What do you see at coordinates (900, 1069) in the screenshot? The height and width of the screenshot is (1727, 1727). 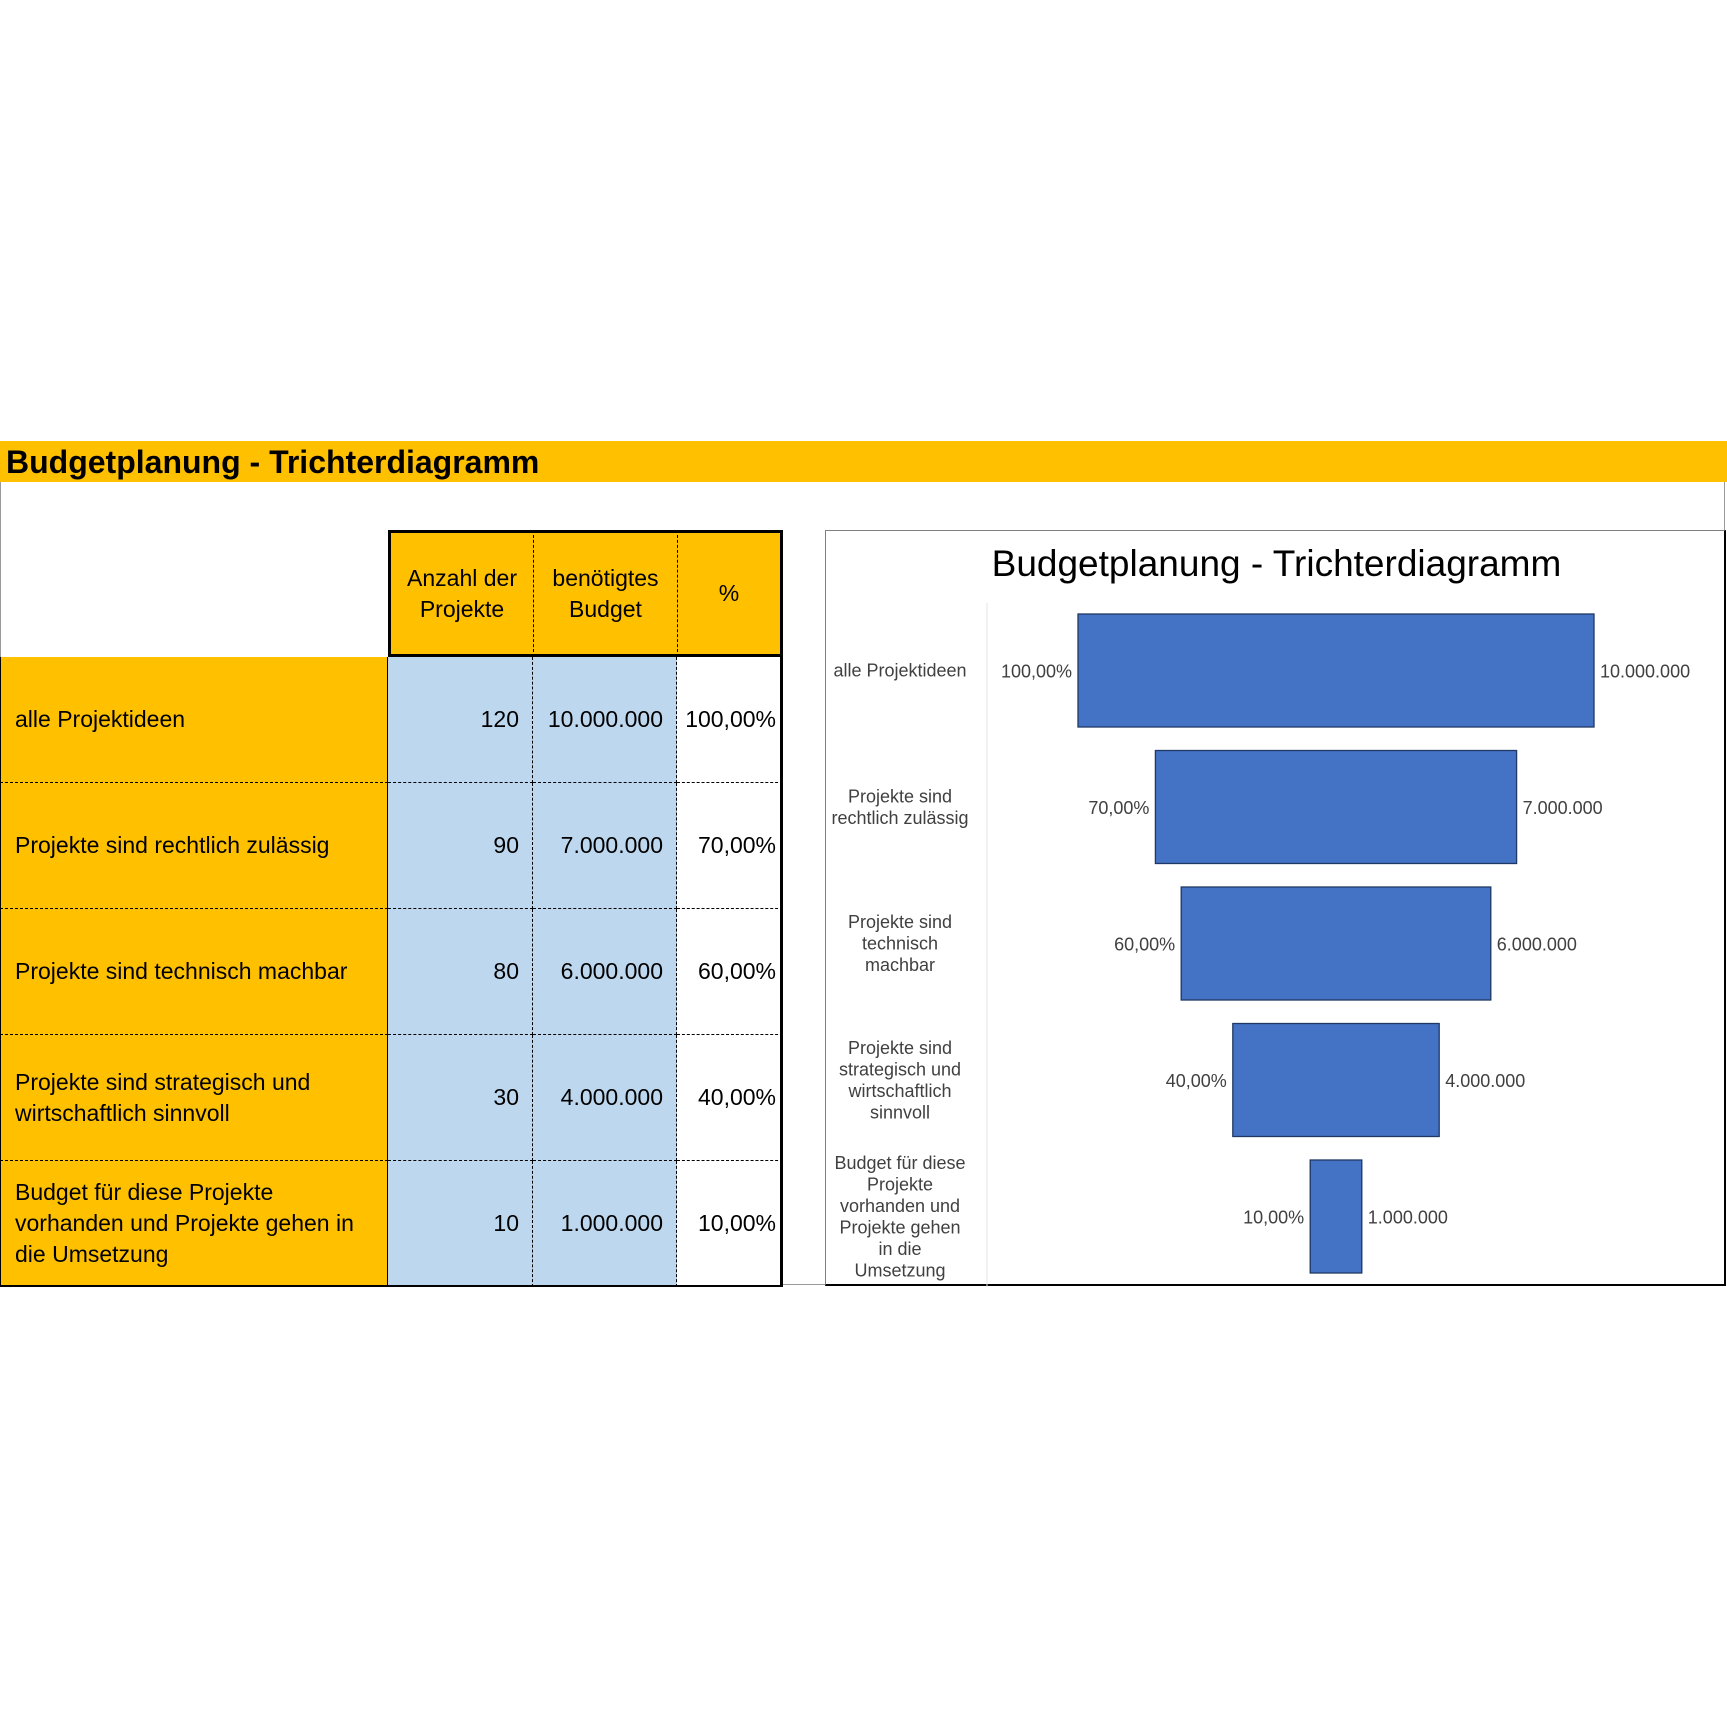 I see `category-label: strategisch und` at bounding box center [900, 1069].